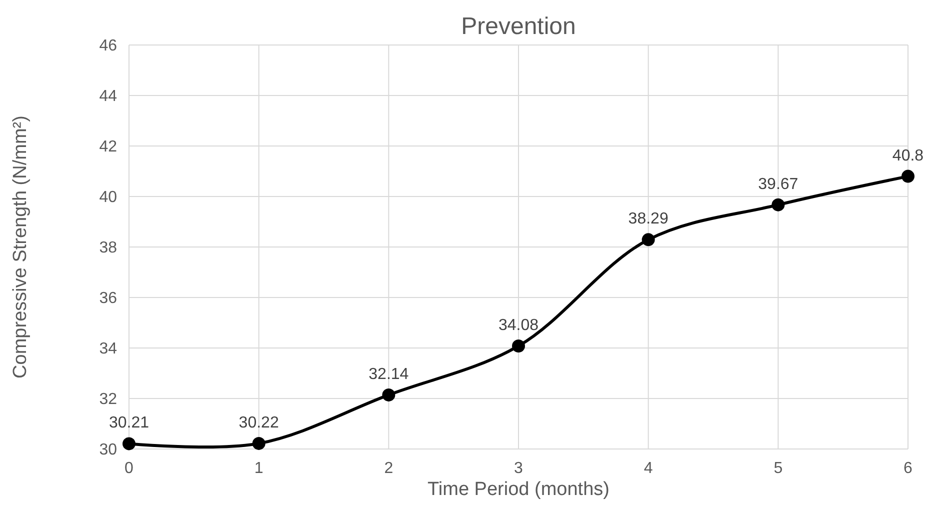 The image size is (933, 507). Describe the element at coordinates (389, 468) in the screenshot. I see `x-tick-label: 2` at that location.